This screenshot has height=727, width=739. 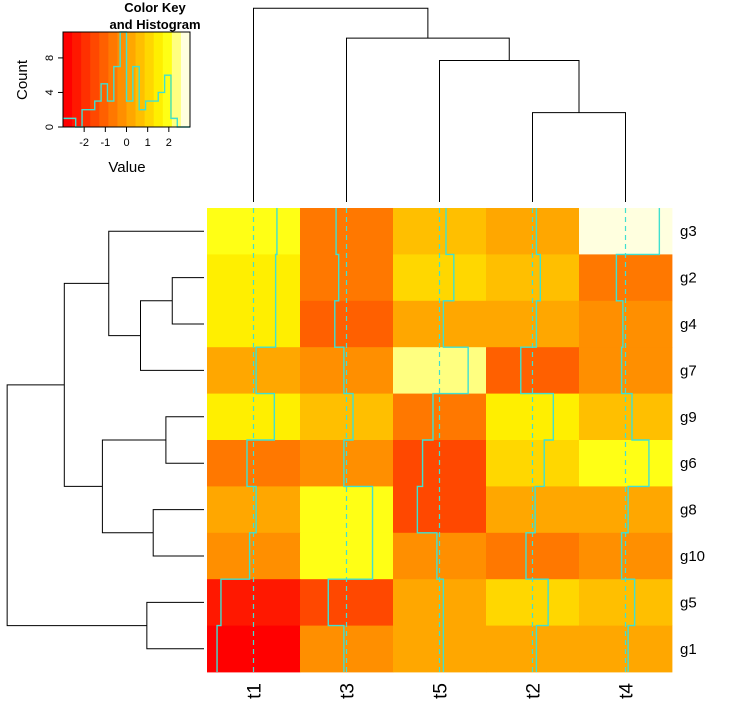 I want to click on row-label: g1, so click(x=688, y=649).